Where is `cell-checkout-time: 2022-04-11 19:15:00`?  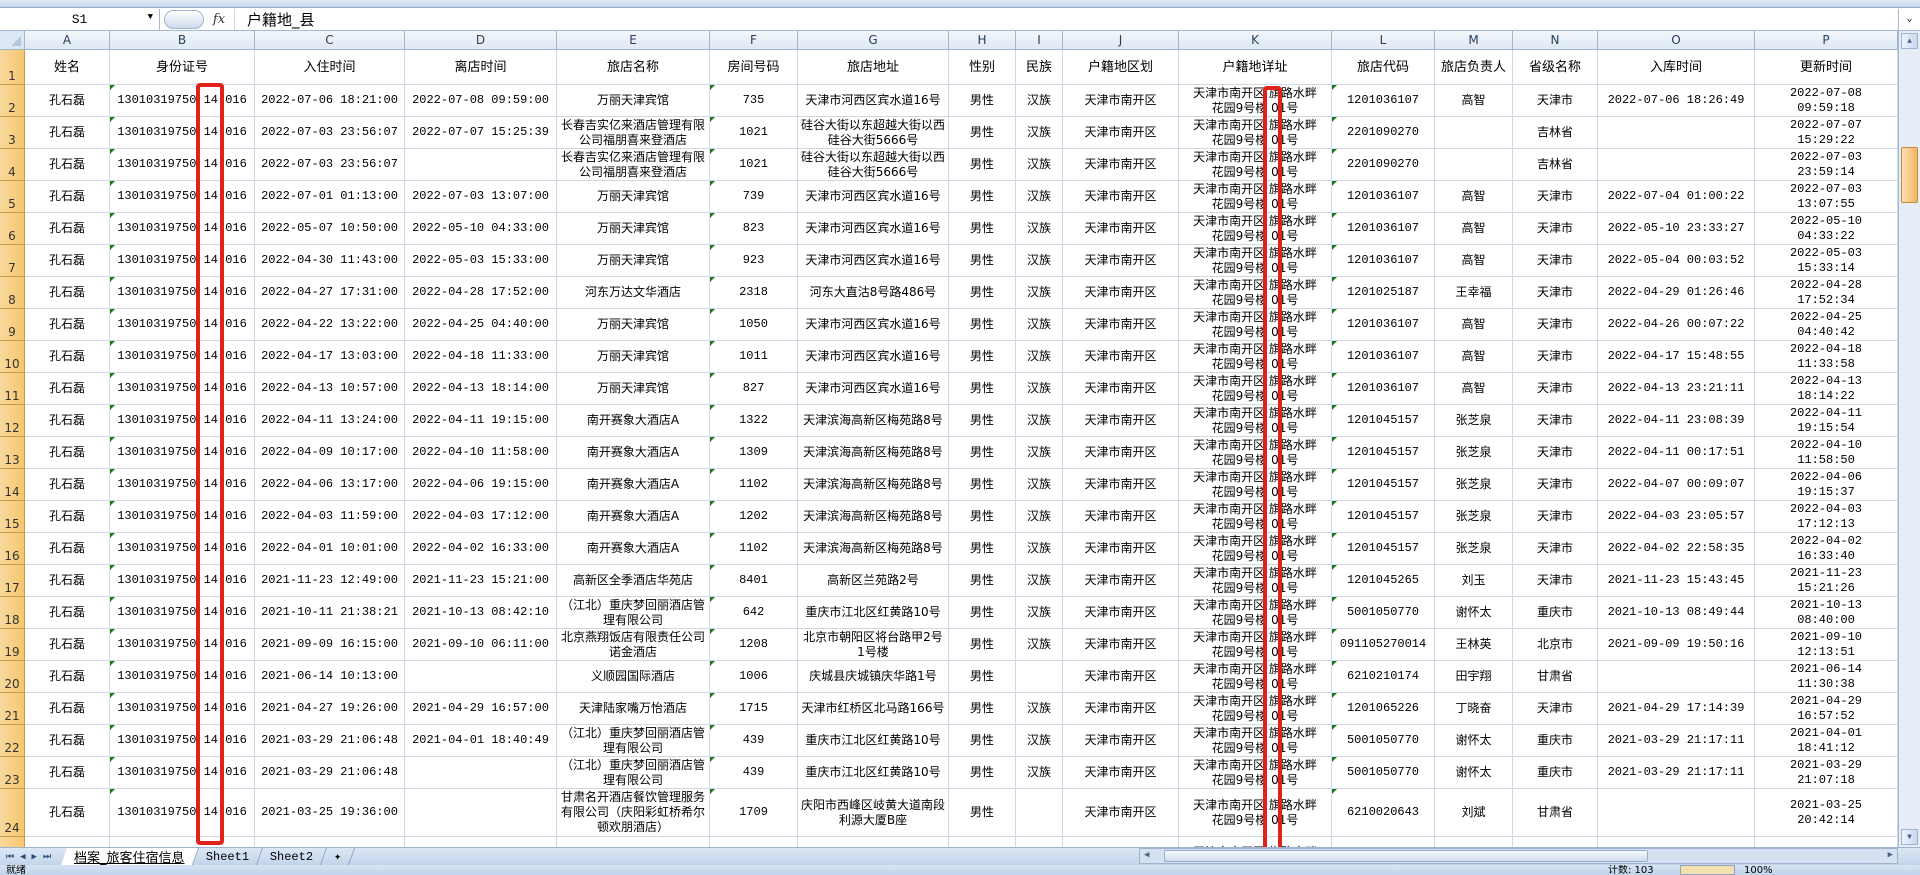 cell-checkout-time: 2022-04-11 19:15:00 is located at coordinates (481, 420).